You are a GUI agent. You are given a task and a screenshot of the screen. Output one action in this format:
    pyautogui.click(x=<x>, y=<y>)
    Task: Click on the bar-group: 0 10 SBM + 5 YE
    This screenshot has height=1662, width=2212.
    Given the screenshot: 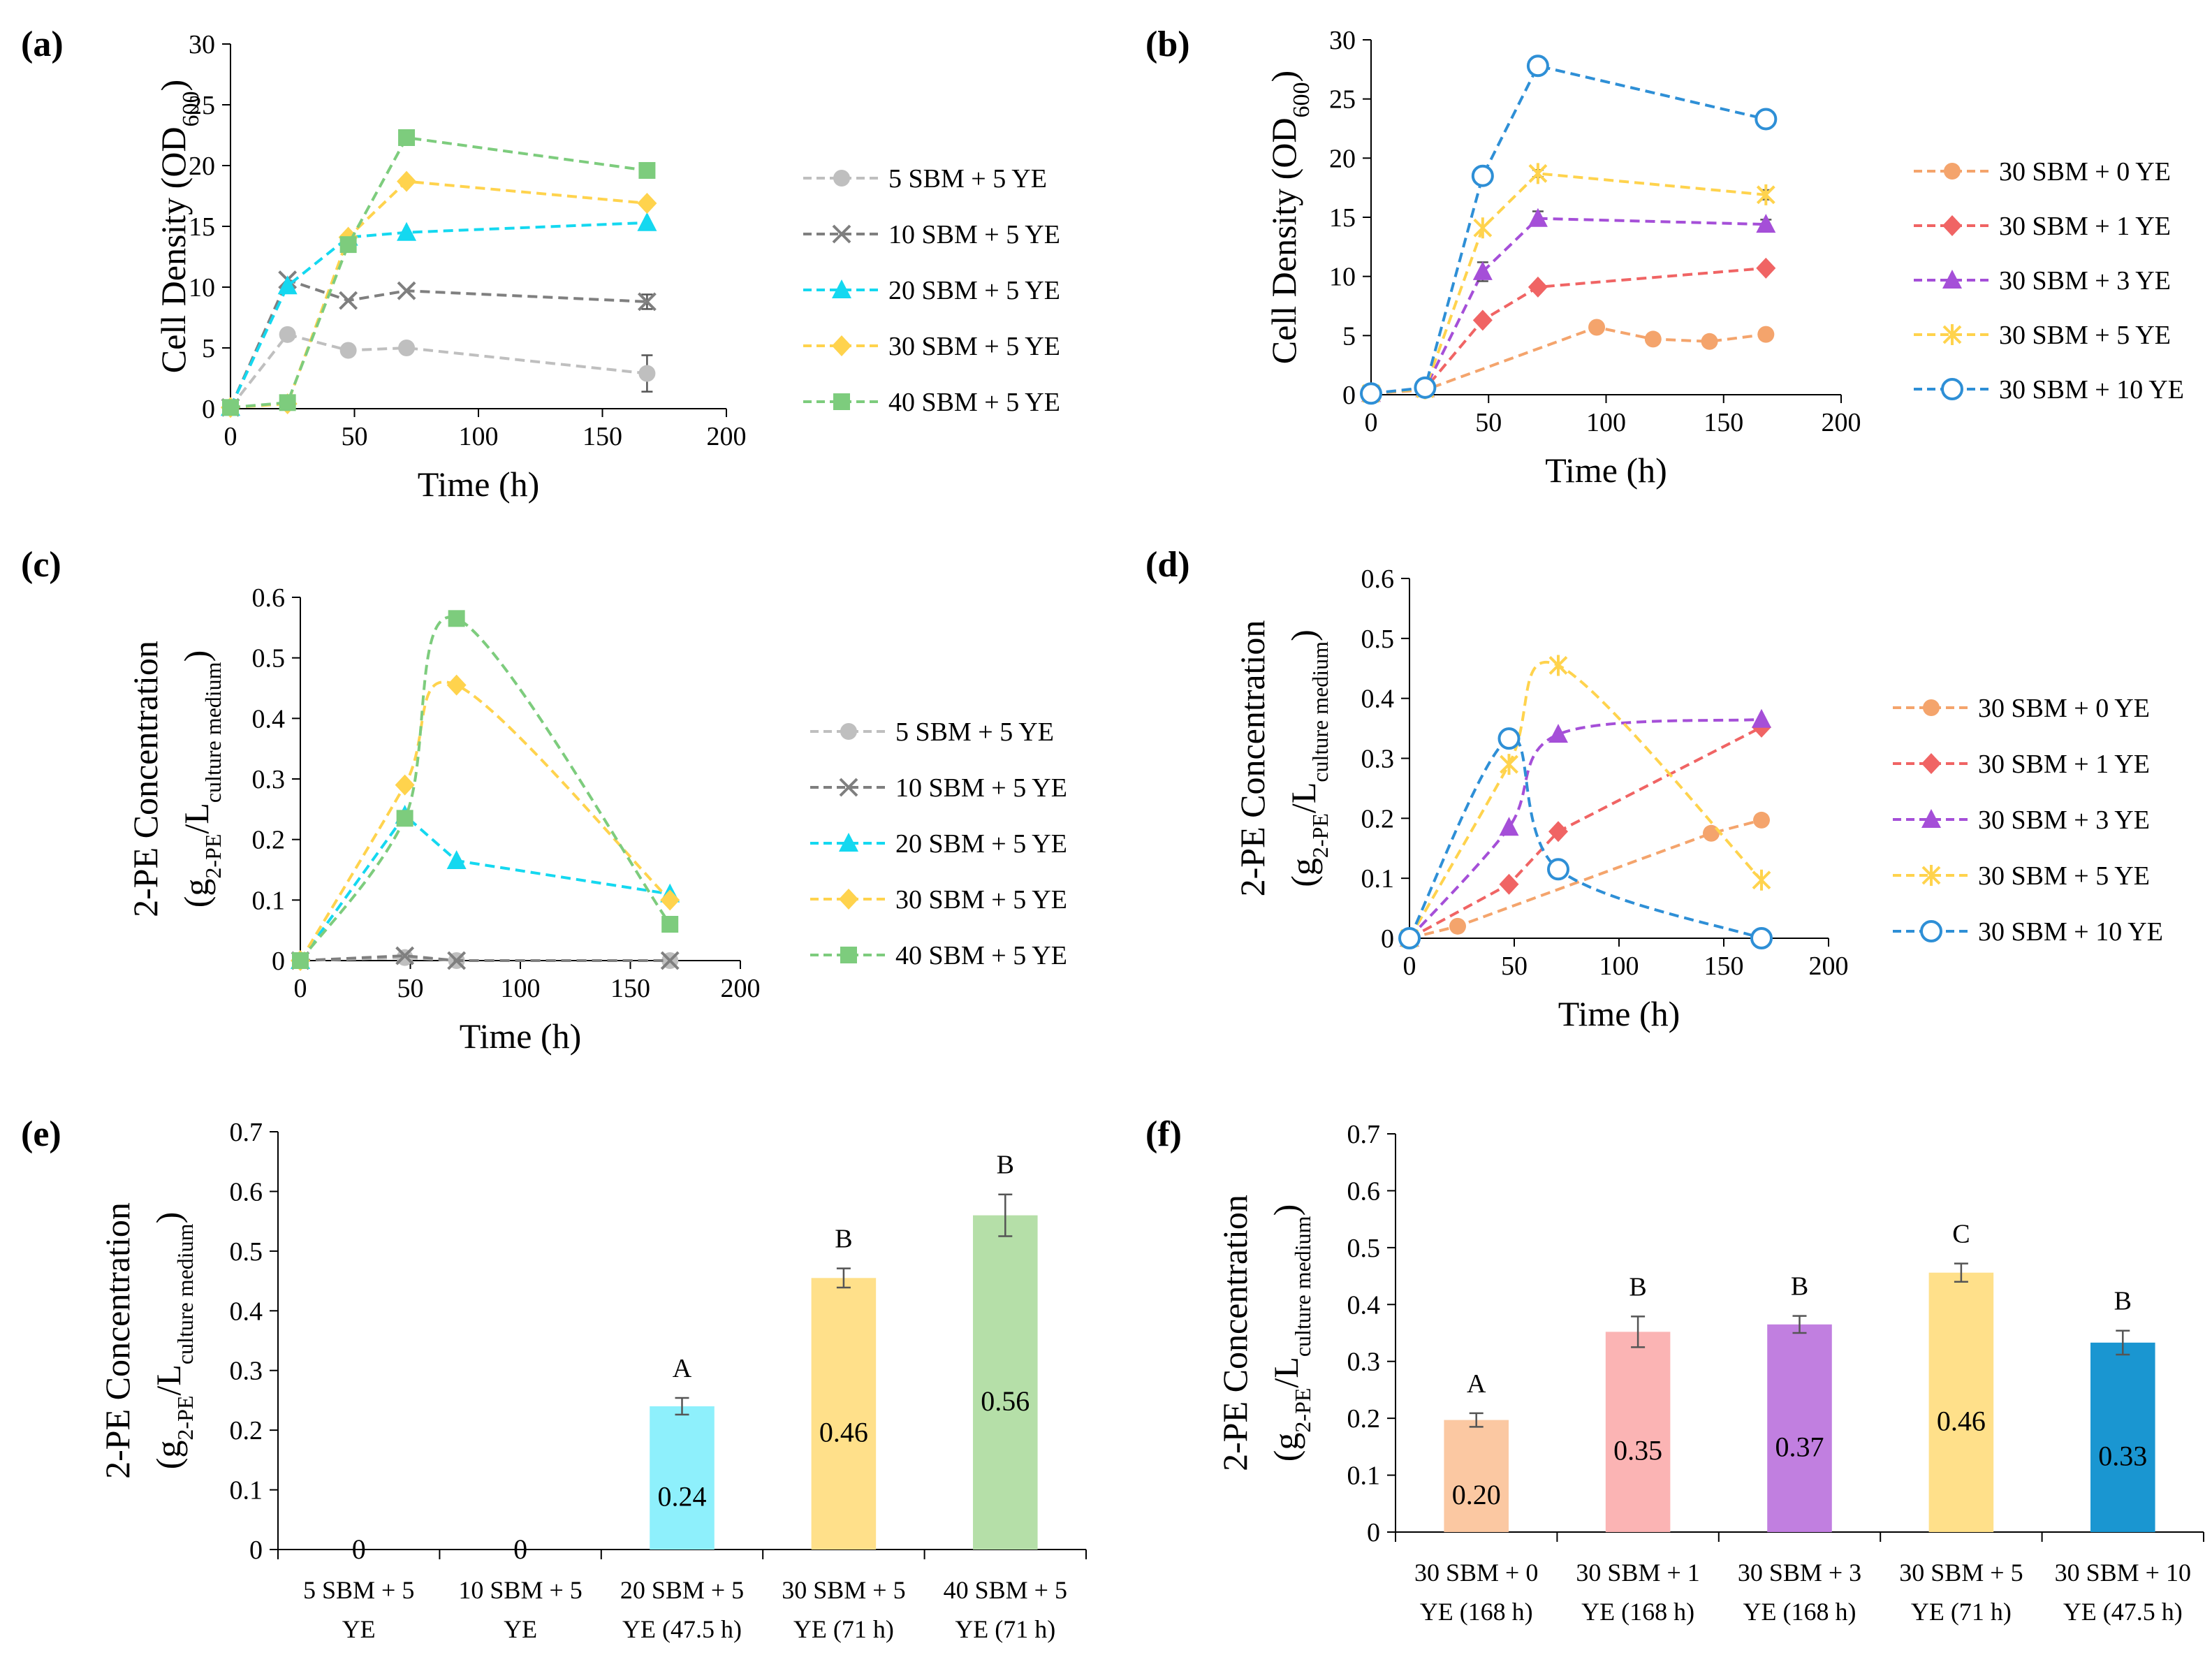 What is the action you would take?
    pyautogui.click(x=520, y=1588)
    